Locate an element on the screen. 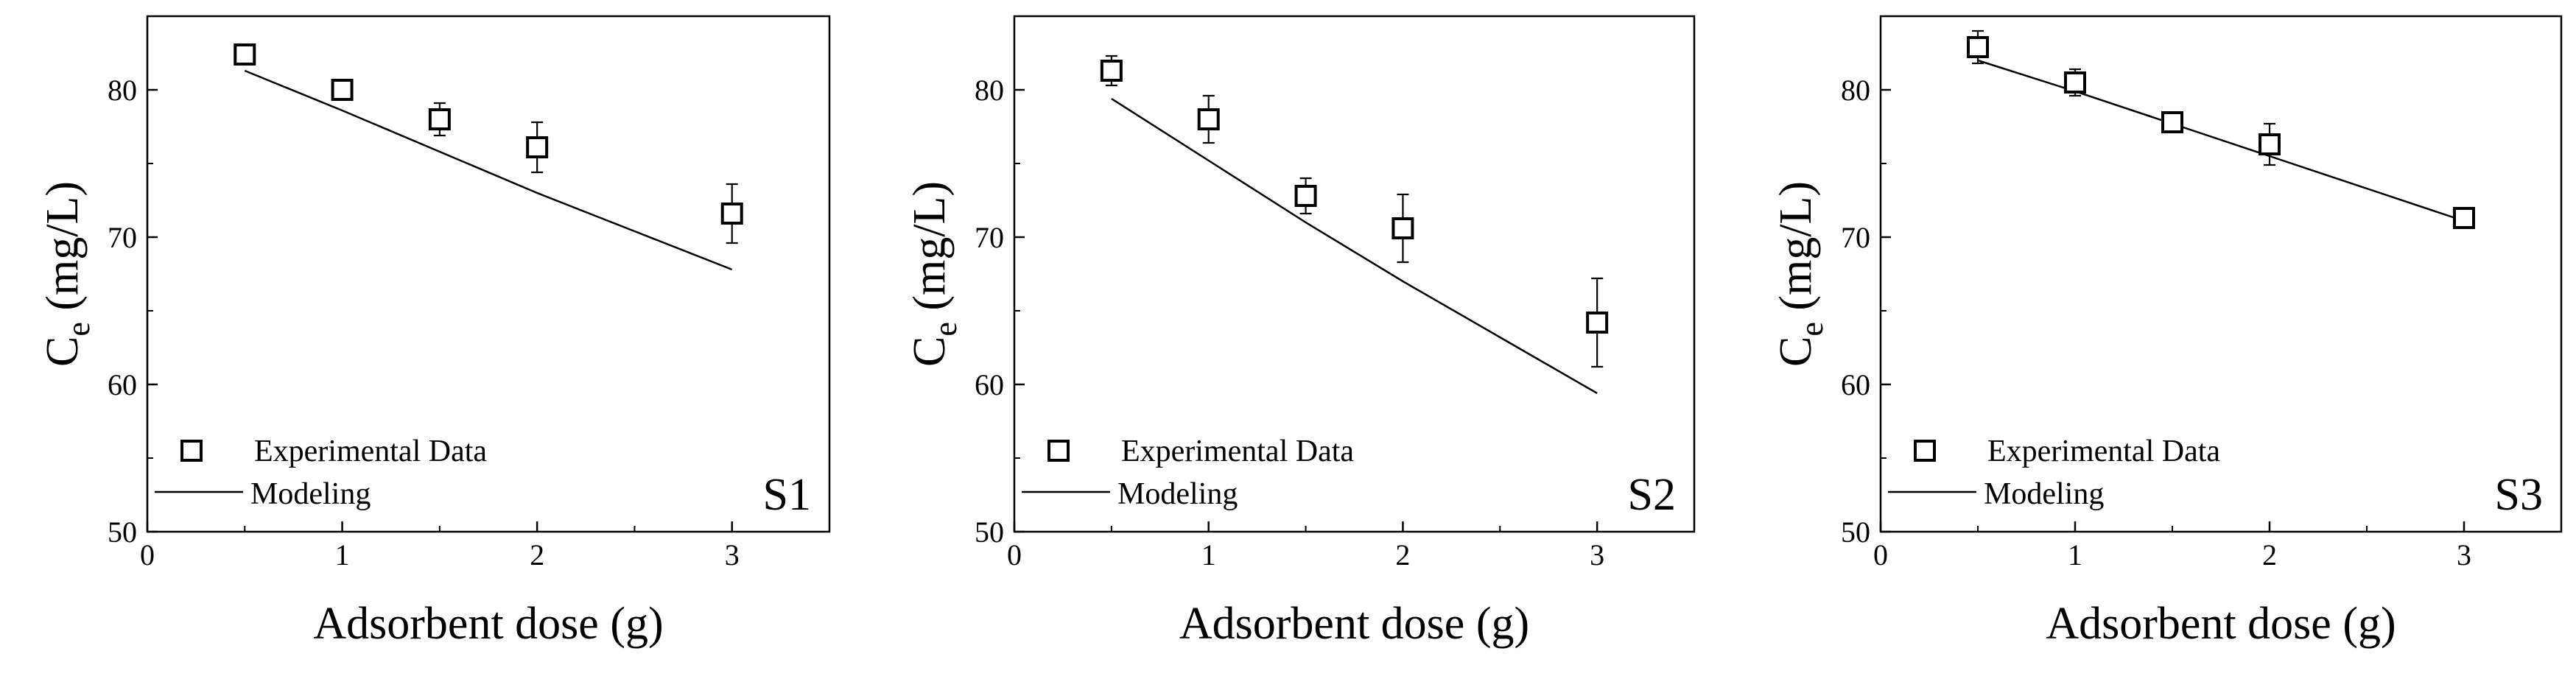 This screenshot has height=679, width=2576. panel-label: S2 is located at coordinates (1652, 495).